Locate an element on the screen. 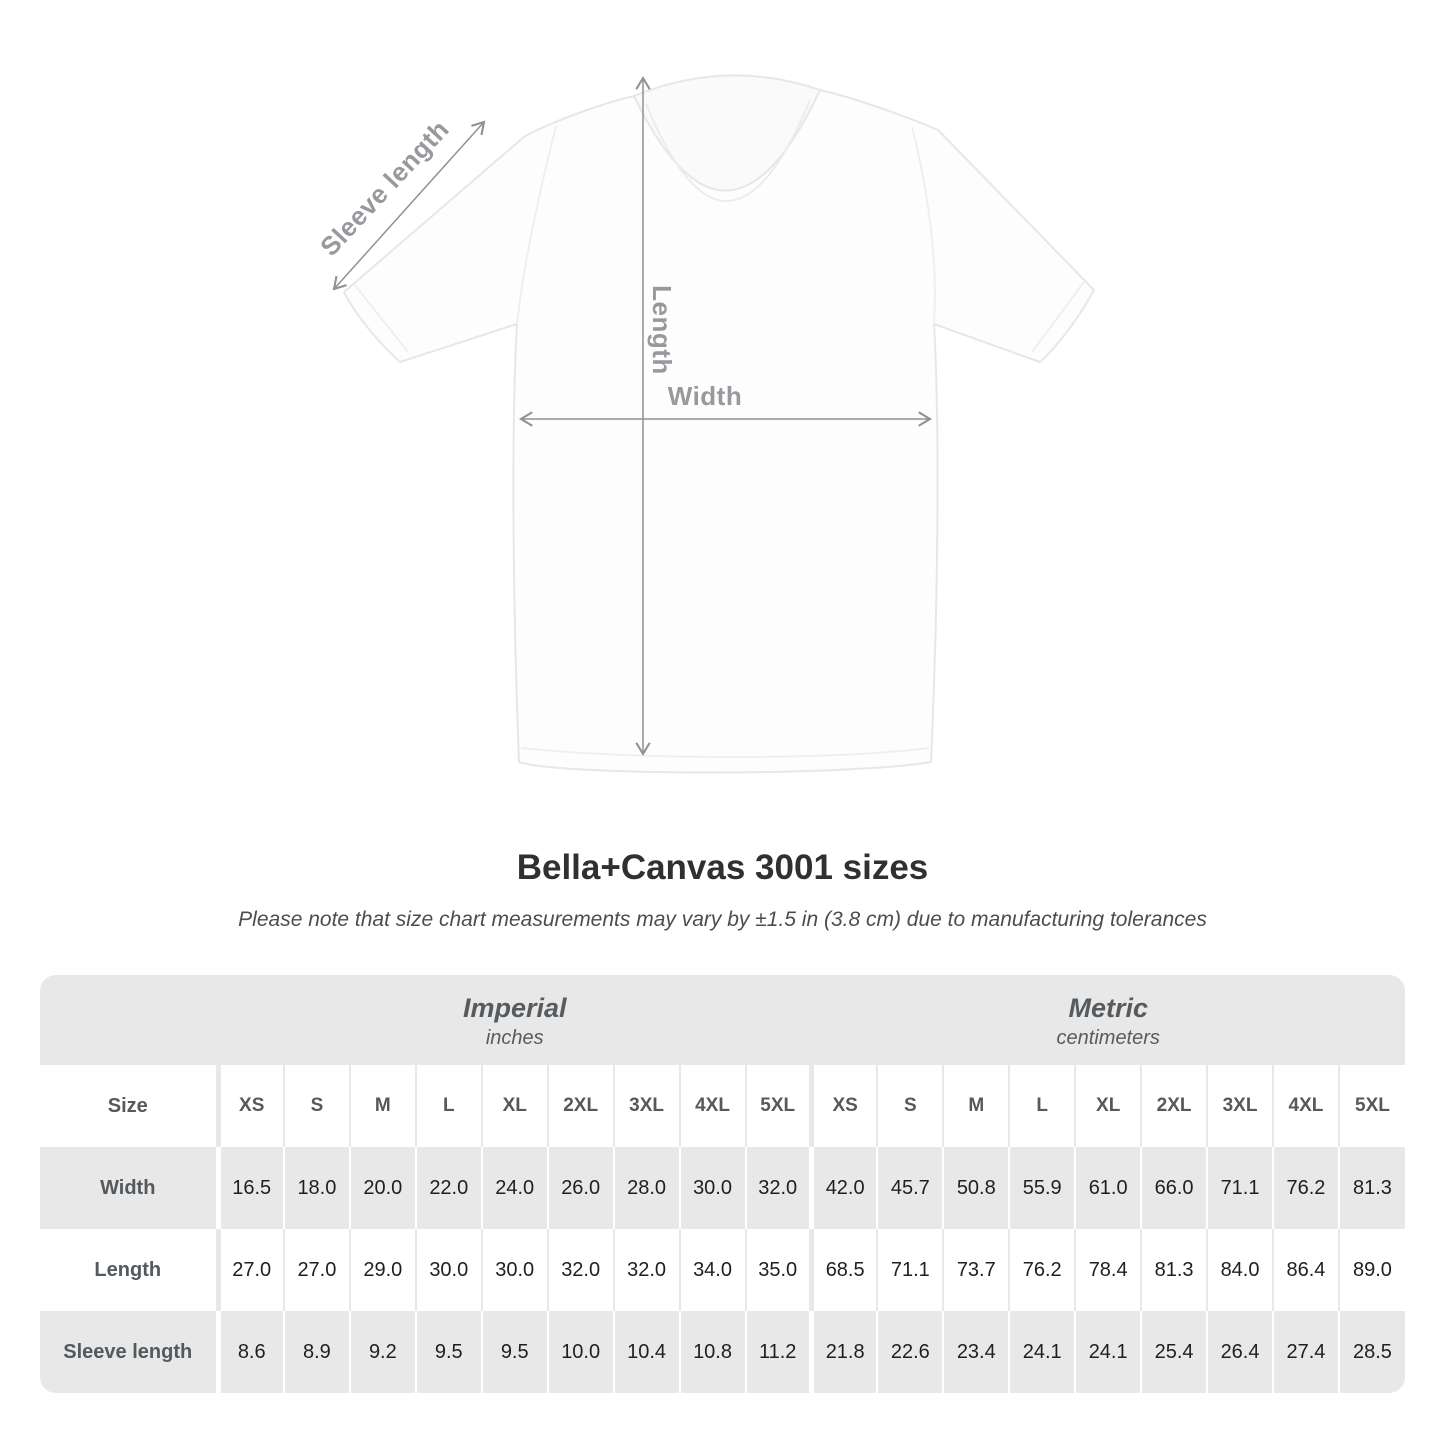 Image resolution: width=1445 pixels, height=1445 pixels. measurement-value: 68.5 is located at coordinates (843, 1270).